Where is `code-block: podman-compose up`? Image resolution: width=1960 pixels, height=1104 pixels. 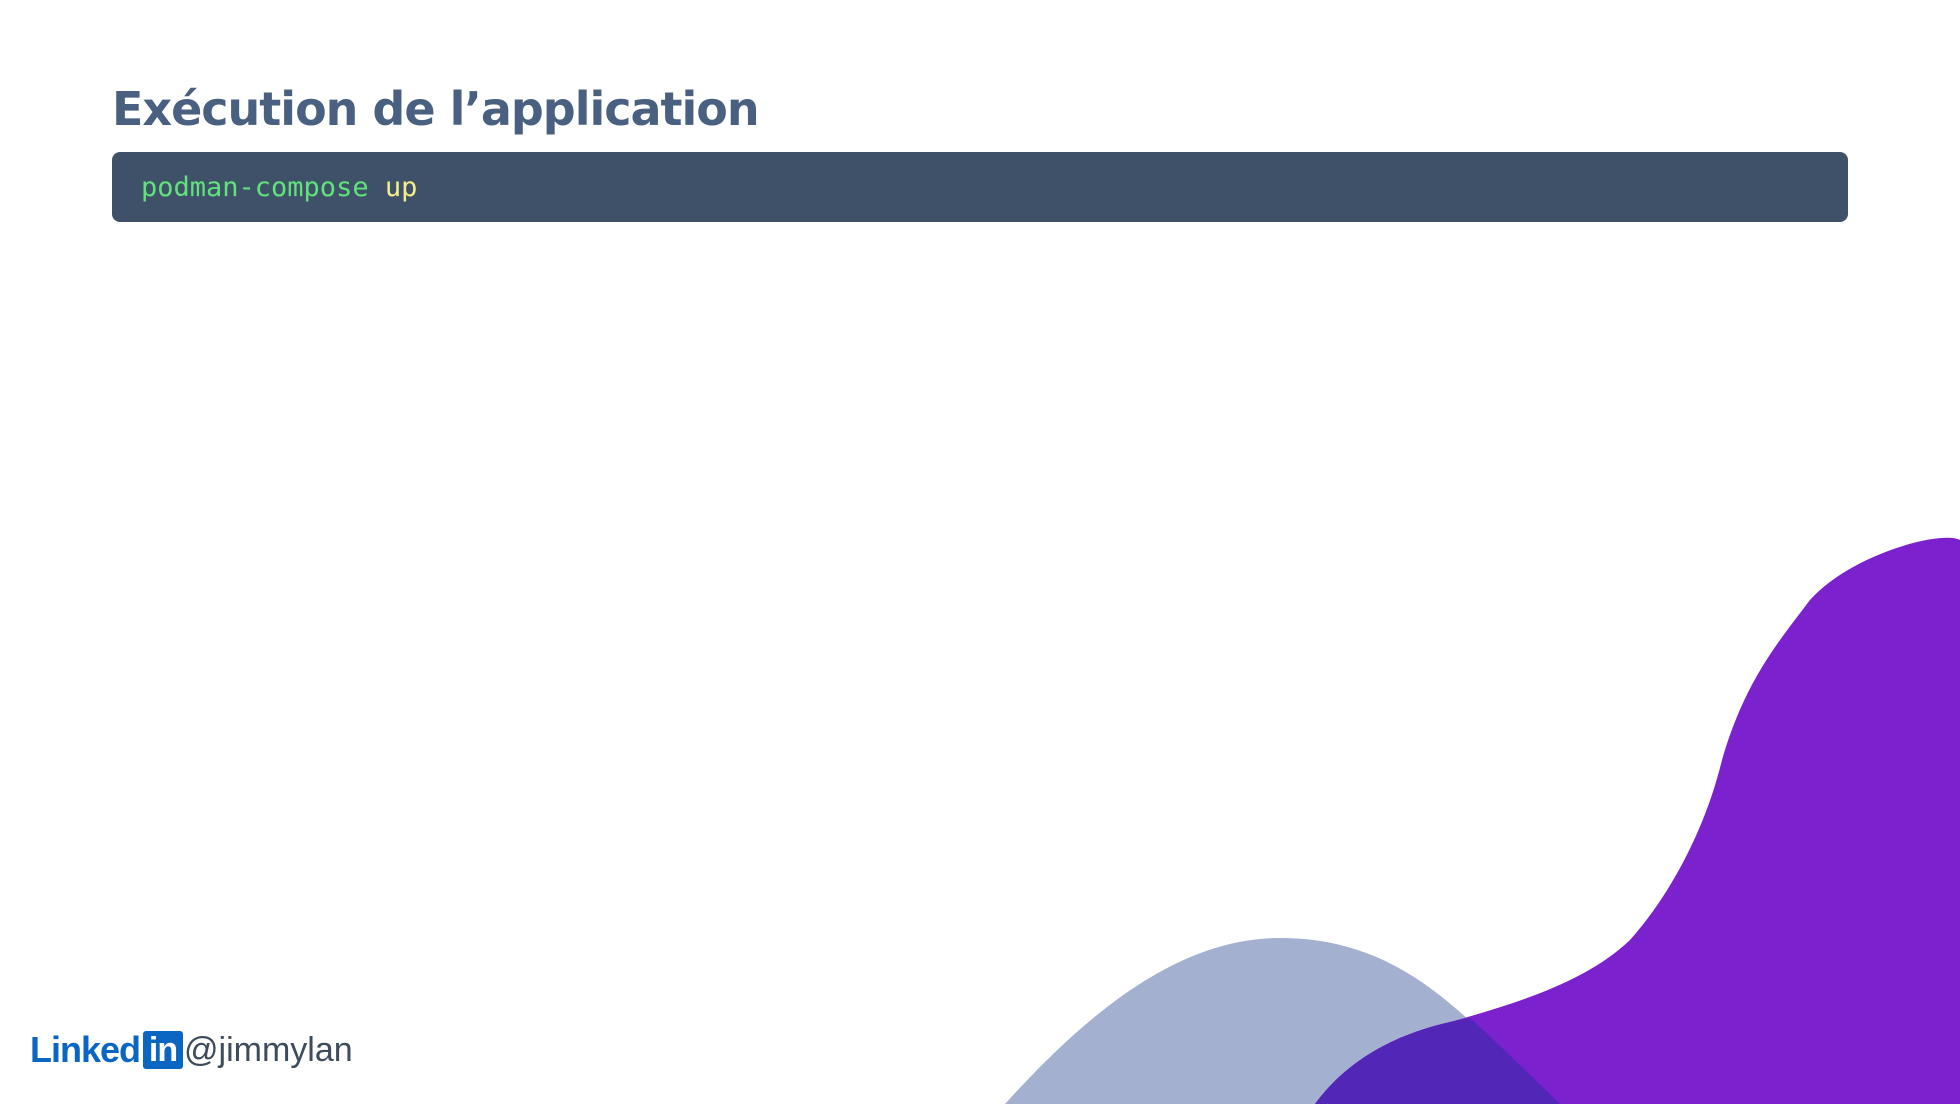 code-block: podman-compose up is located at coordinates (980, 187).